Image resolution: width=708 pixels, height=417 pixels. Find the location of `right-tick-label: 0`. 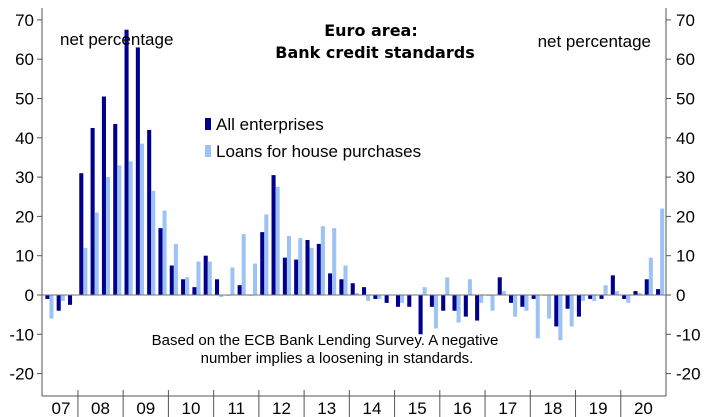

right-tick-label: 0 is located at coordinates (680, 295).